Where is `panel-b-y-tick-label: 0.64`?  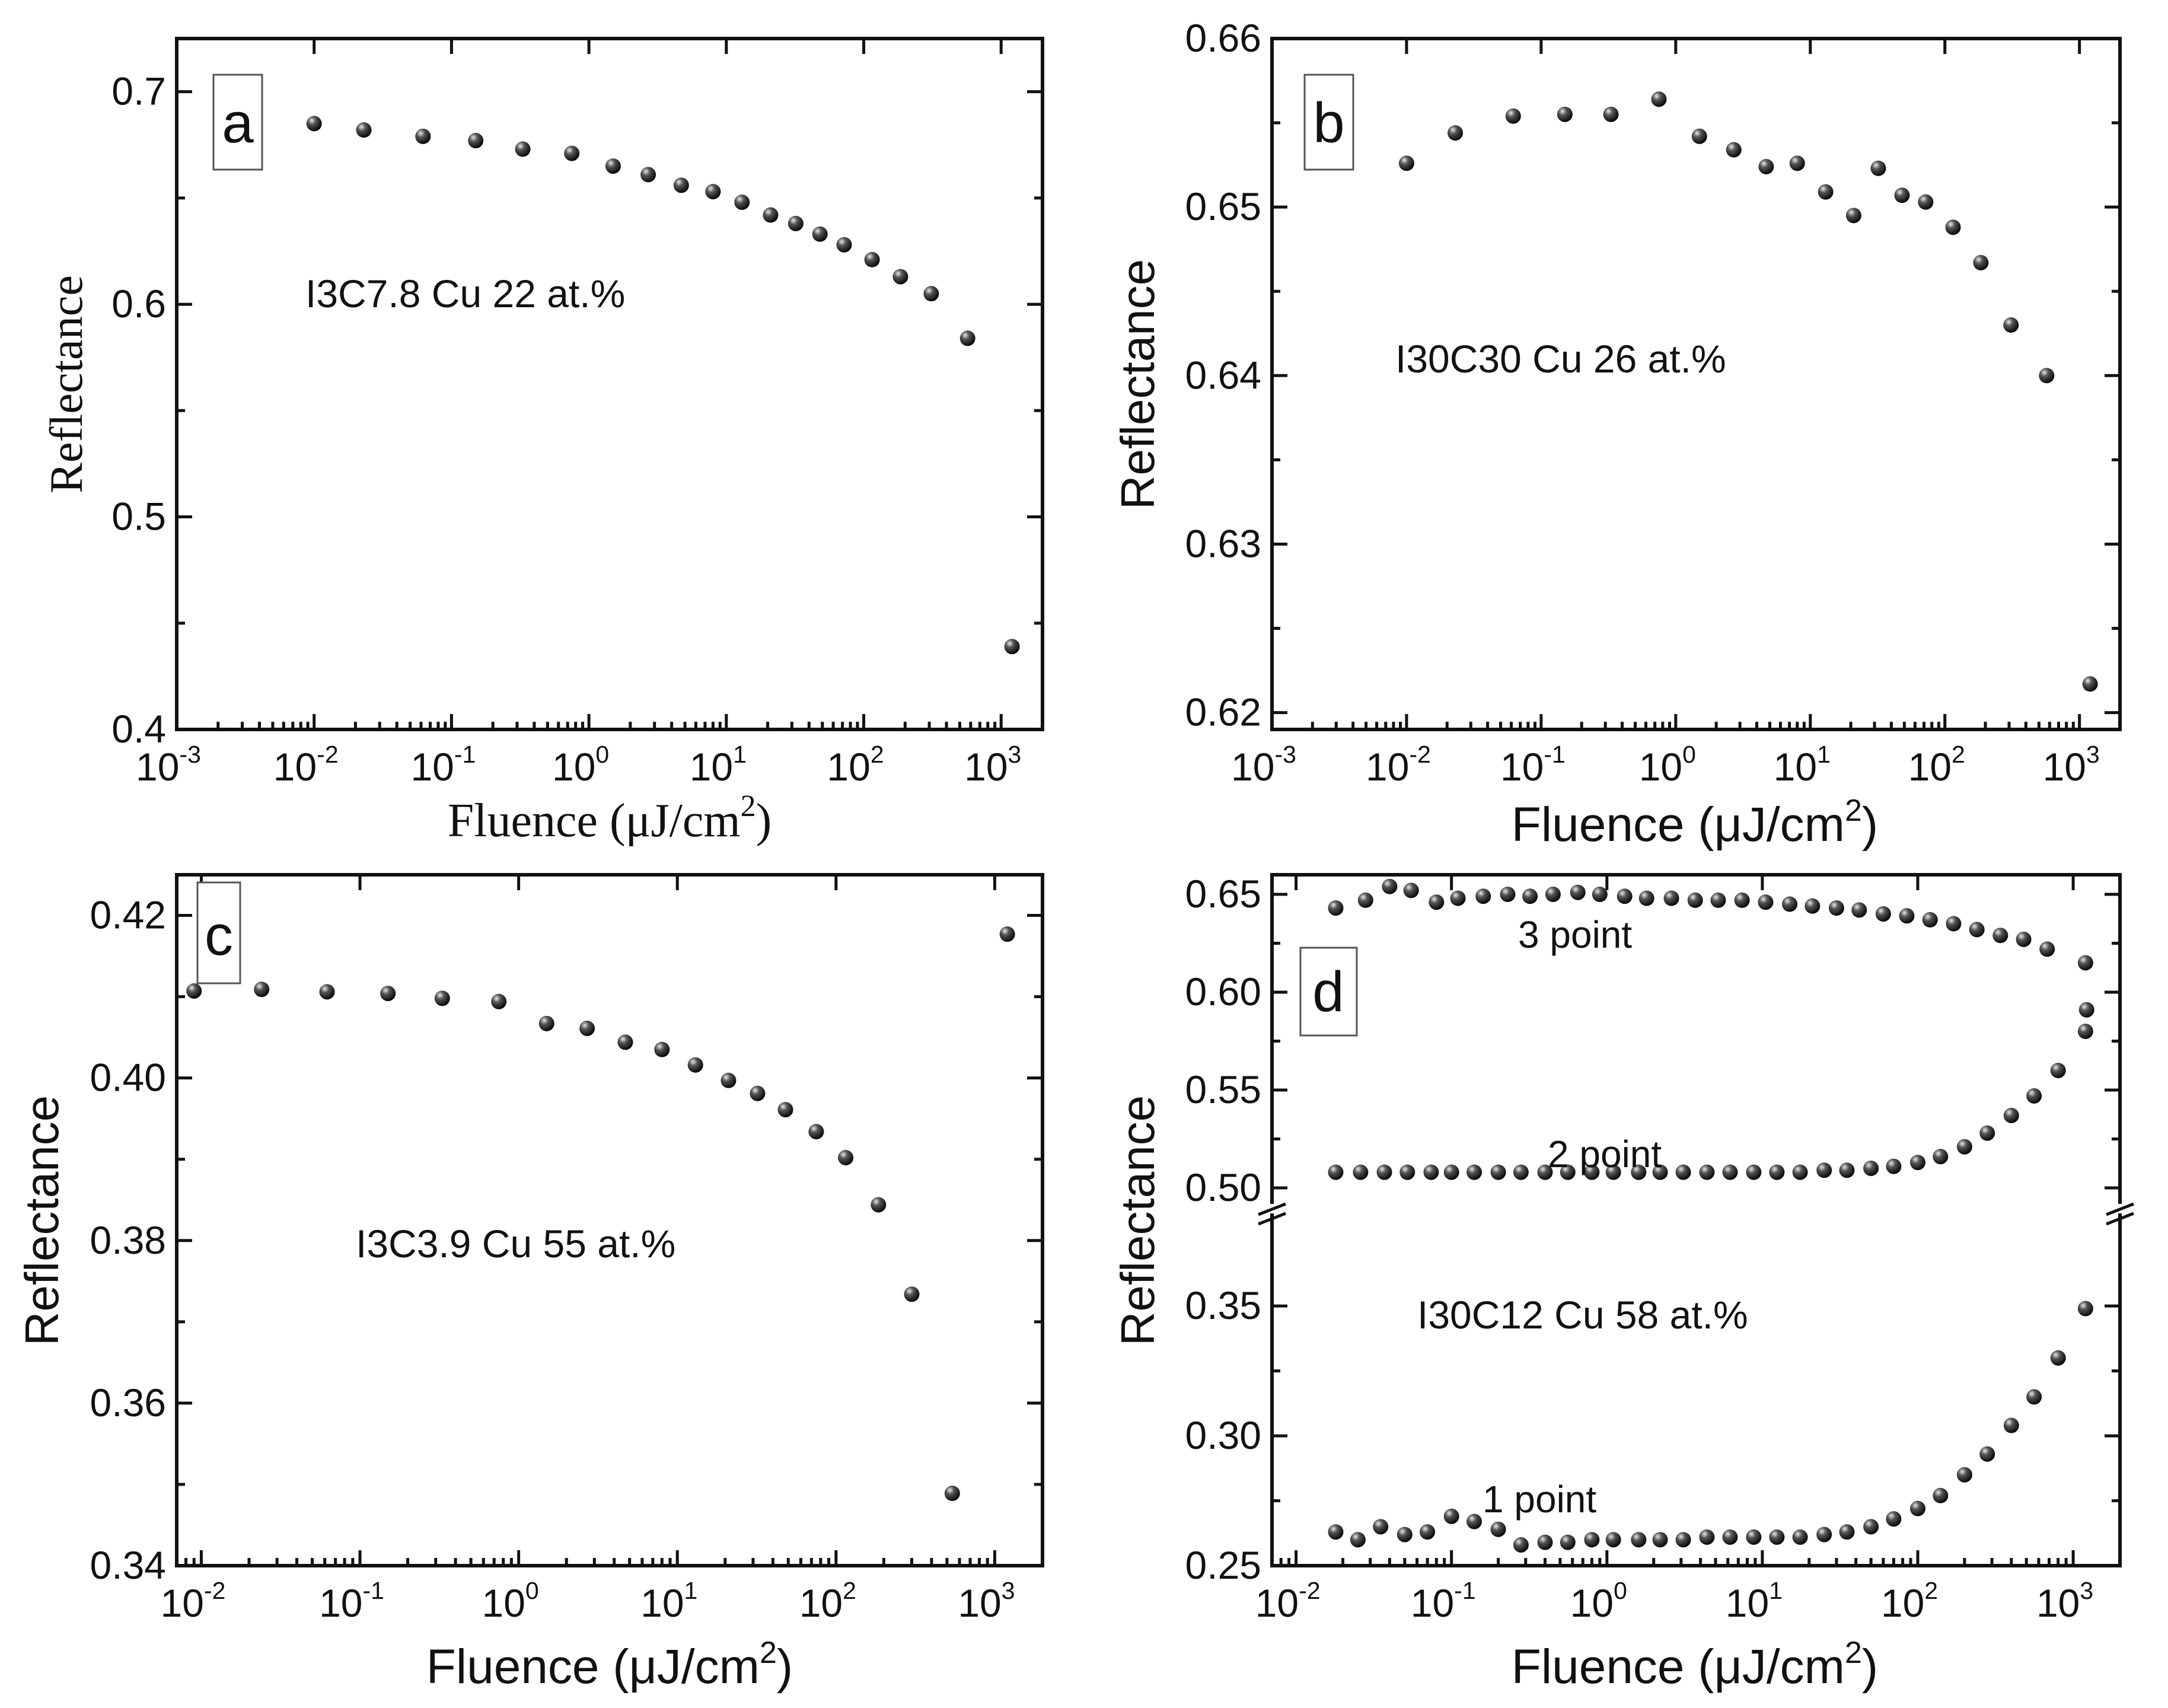 panel-b-y-tick-label: 0.64 is located at coordinates (1223, 375).